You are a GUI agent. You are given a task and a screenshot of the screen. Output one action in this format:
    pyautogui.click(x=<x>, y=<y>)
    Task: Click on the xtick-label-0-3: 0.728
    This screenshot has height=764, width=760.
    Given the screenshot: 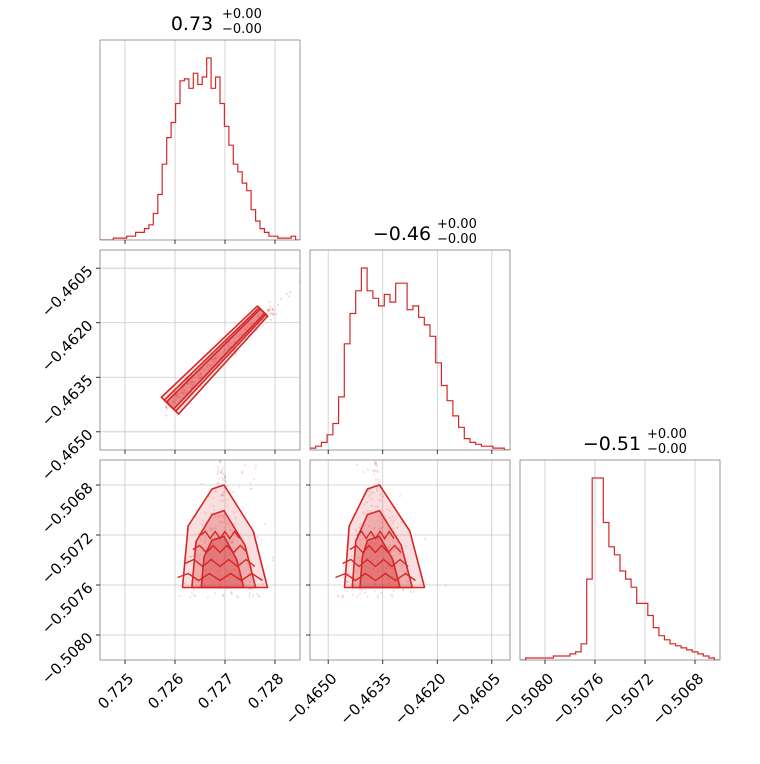 What is the action you would take?
    pyautogui.click(x=265, y=691)
    